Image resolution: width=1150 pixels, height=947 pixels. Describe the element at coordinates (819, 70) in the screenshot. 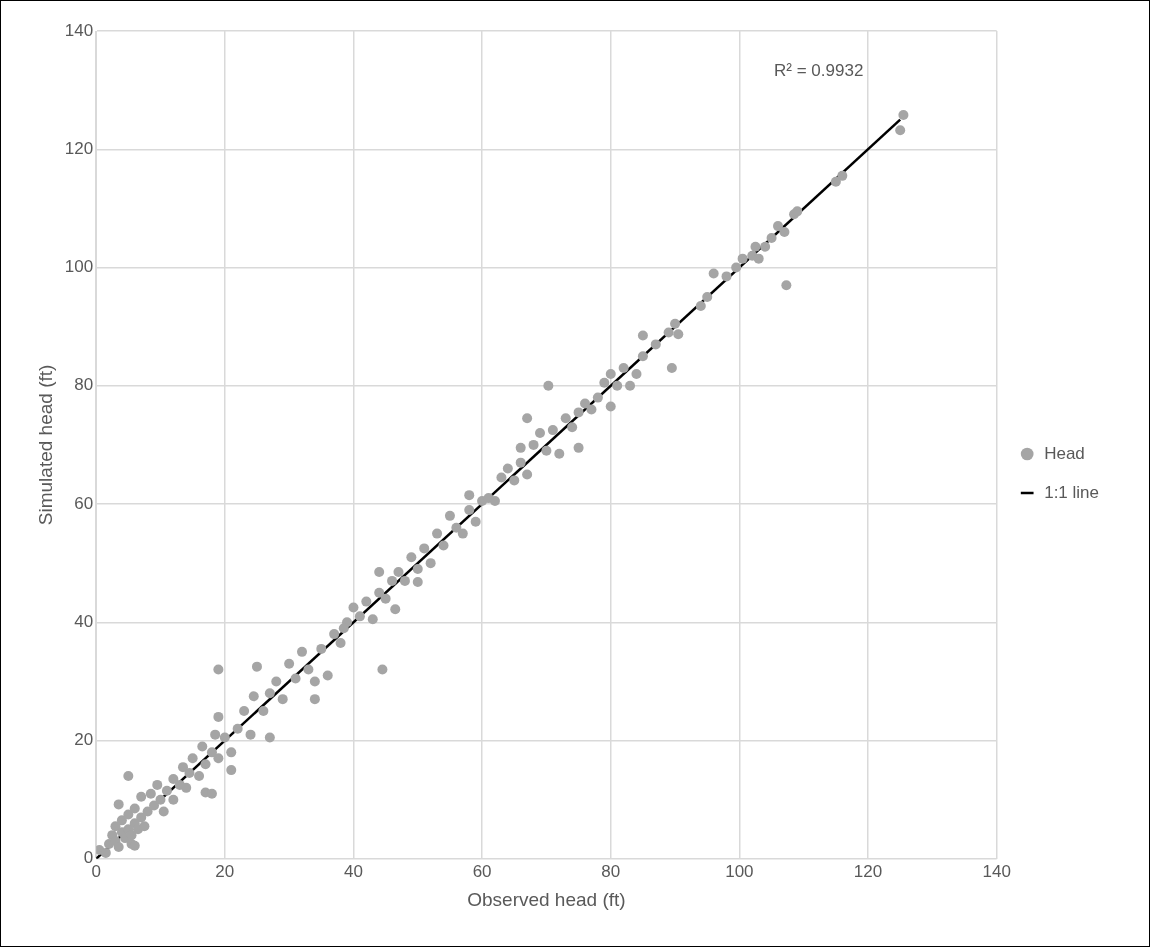

I see `annotation: R² = 0.9932` at that location.